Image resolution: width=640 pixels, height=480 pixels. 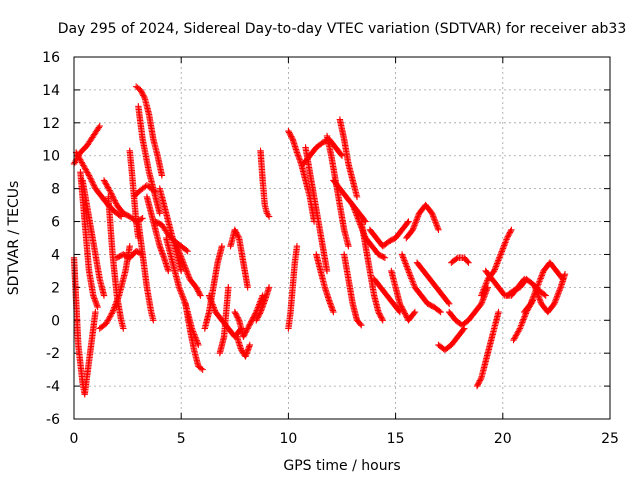 I want to click on x-tick-label: 15, so click(x=396, y=439).